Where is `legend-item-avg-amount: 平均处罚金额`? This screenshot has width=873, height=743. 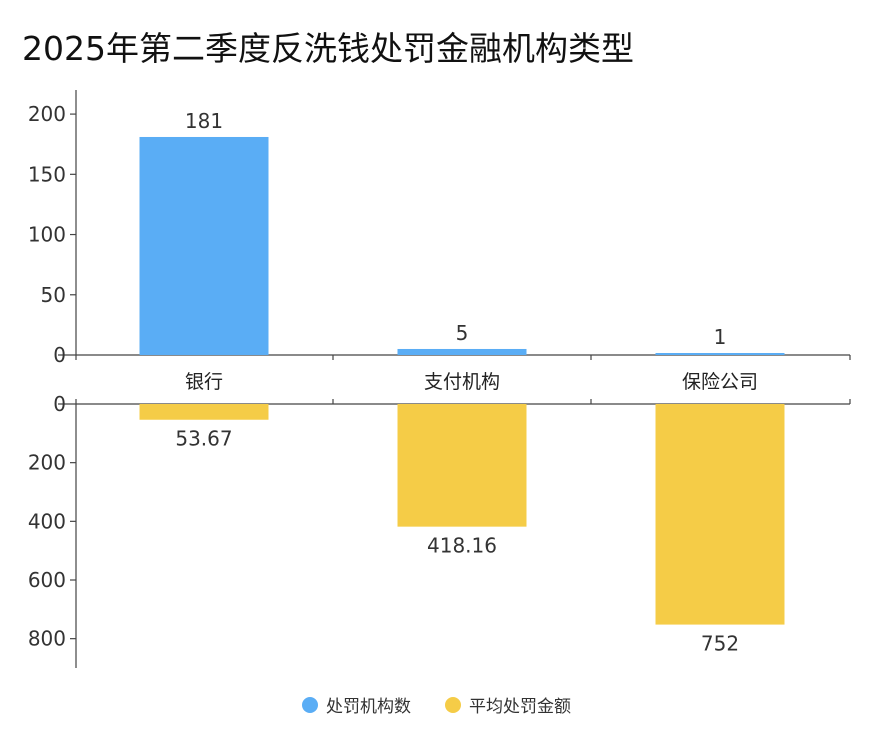 legend-item-avg-amount: 平均处罚金额 is located at coordinates (508, 704).